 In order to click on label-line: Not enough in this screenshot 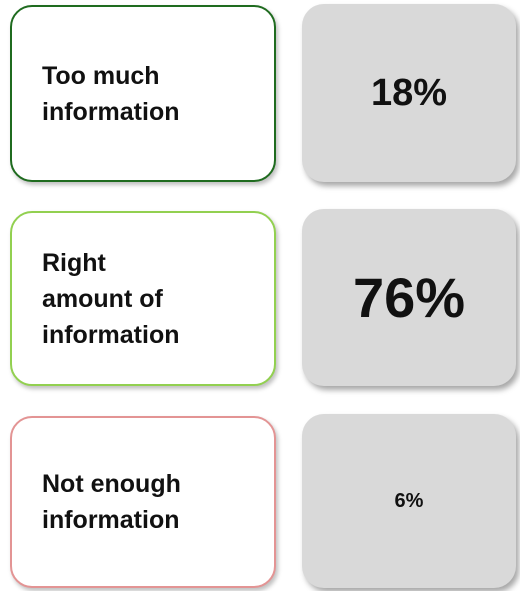, I will do `click(111, 484)`.